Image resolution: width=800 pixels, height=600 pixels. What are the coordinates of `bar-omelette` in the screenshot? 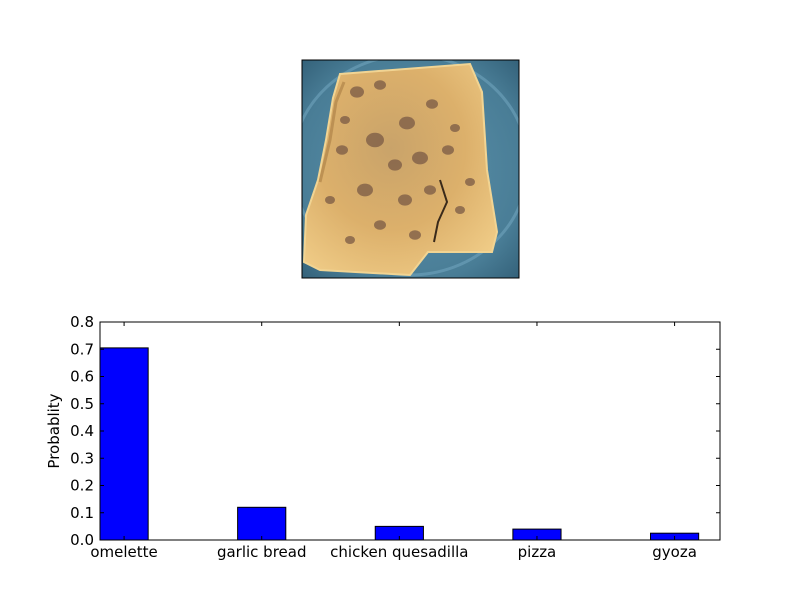 It's located at (124, 444).